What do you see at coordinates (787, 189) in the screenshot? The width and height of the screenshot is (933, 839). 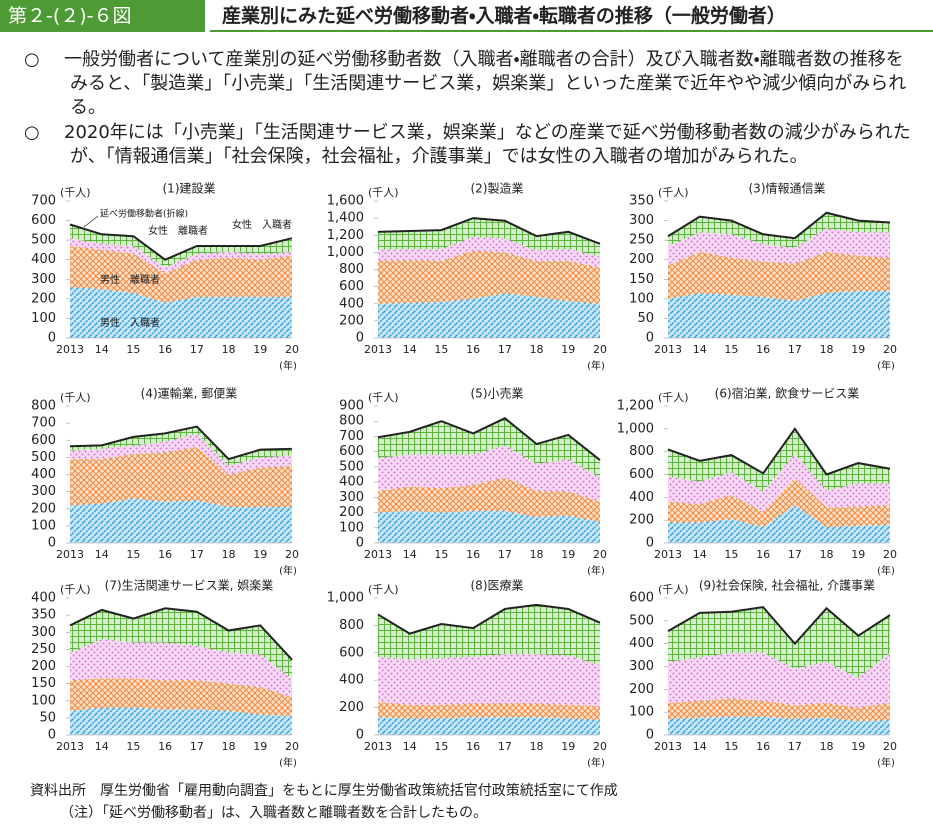 I see `chart-title: (3)情報通信業` at bounding box center [787, 189].